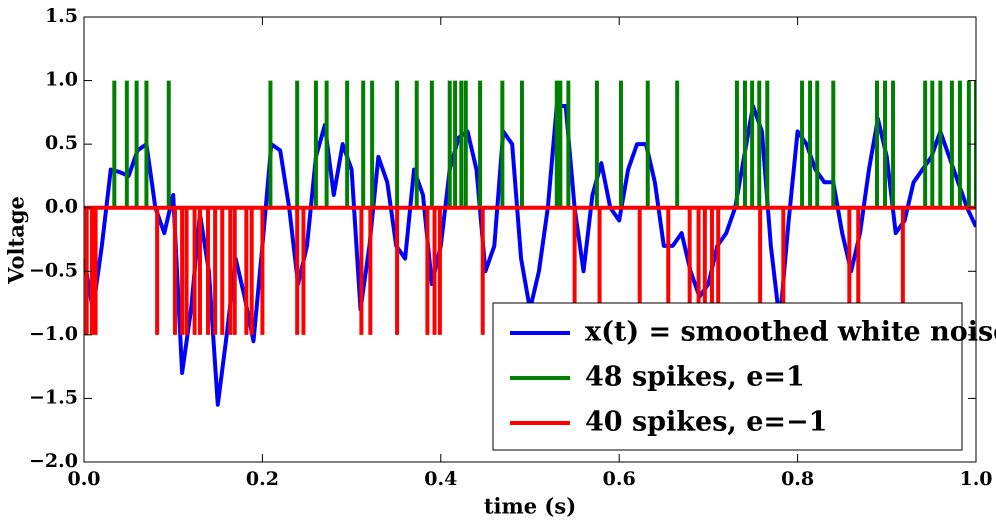 Image resolution: width=996 pixels, height=526 pixels. I want to click on y-axis-label: Voltage, so click(16, 240).